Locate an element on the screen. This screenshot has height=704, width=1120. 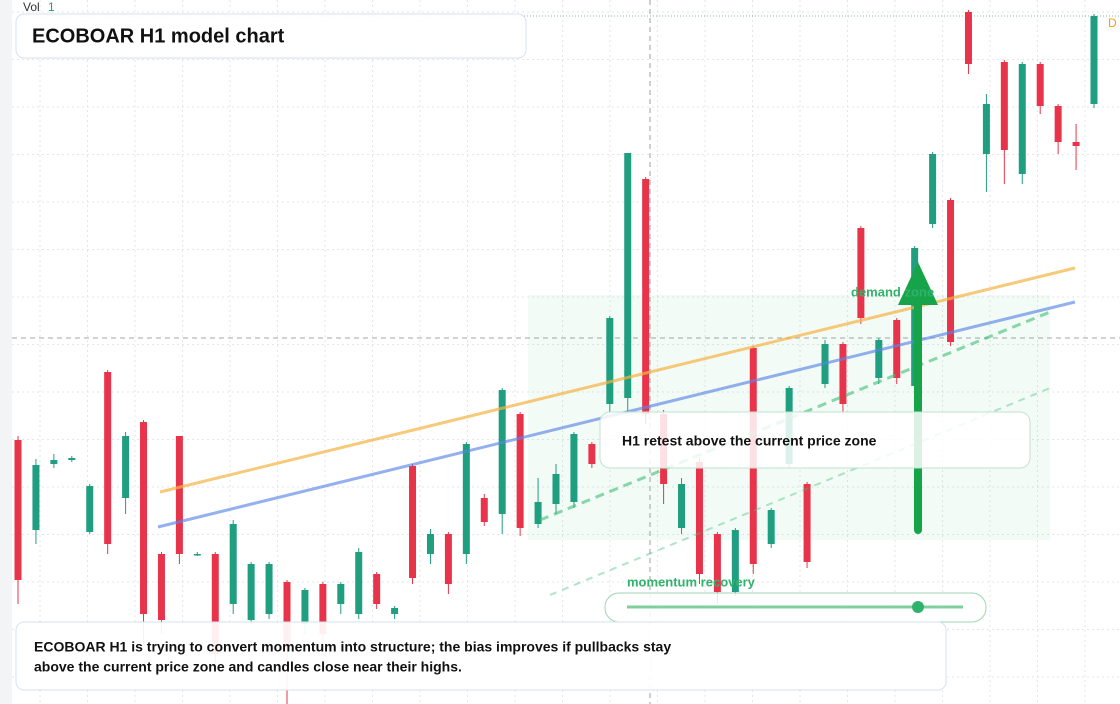
arrow-head is located at coordinates (918, 283).